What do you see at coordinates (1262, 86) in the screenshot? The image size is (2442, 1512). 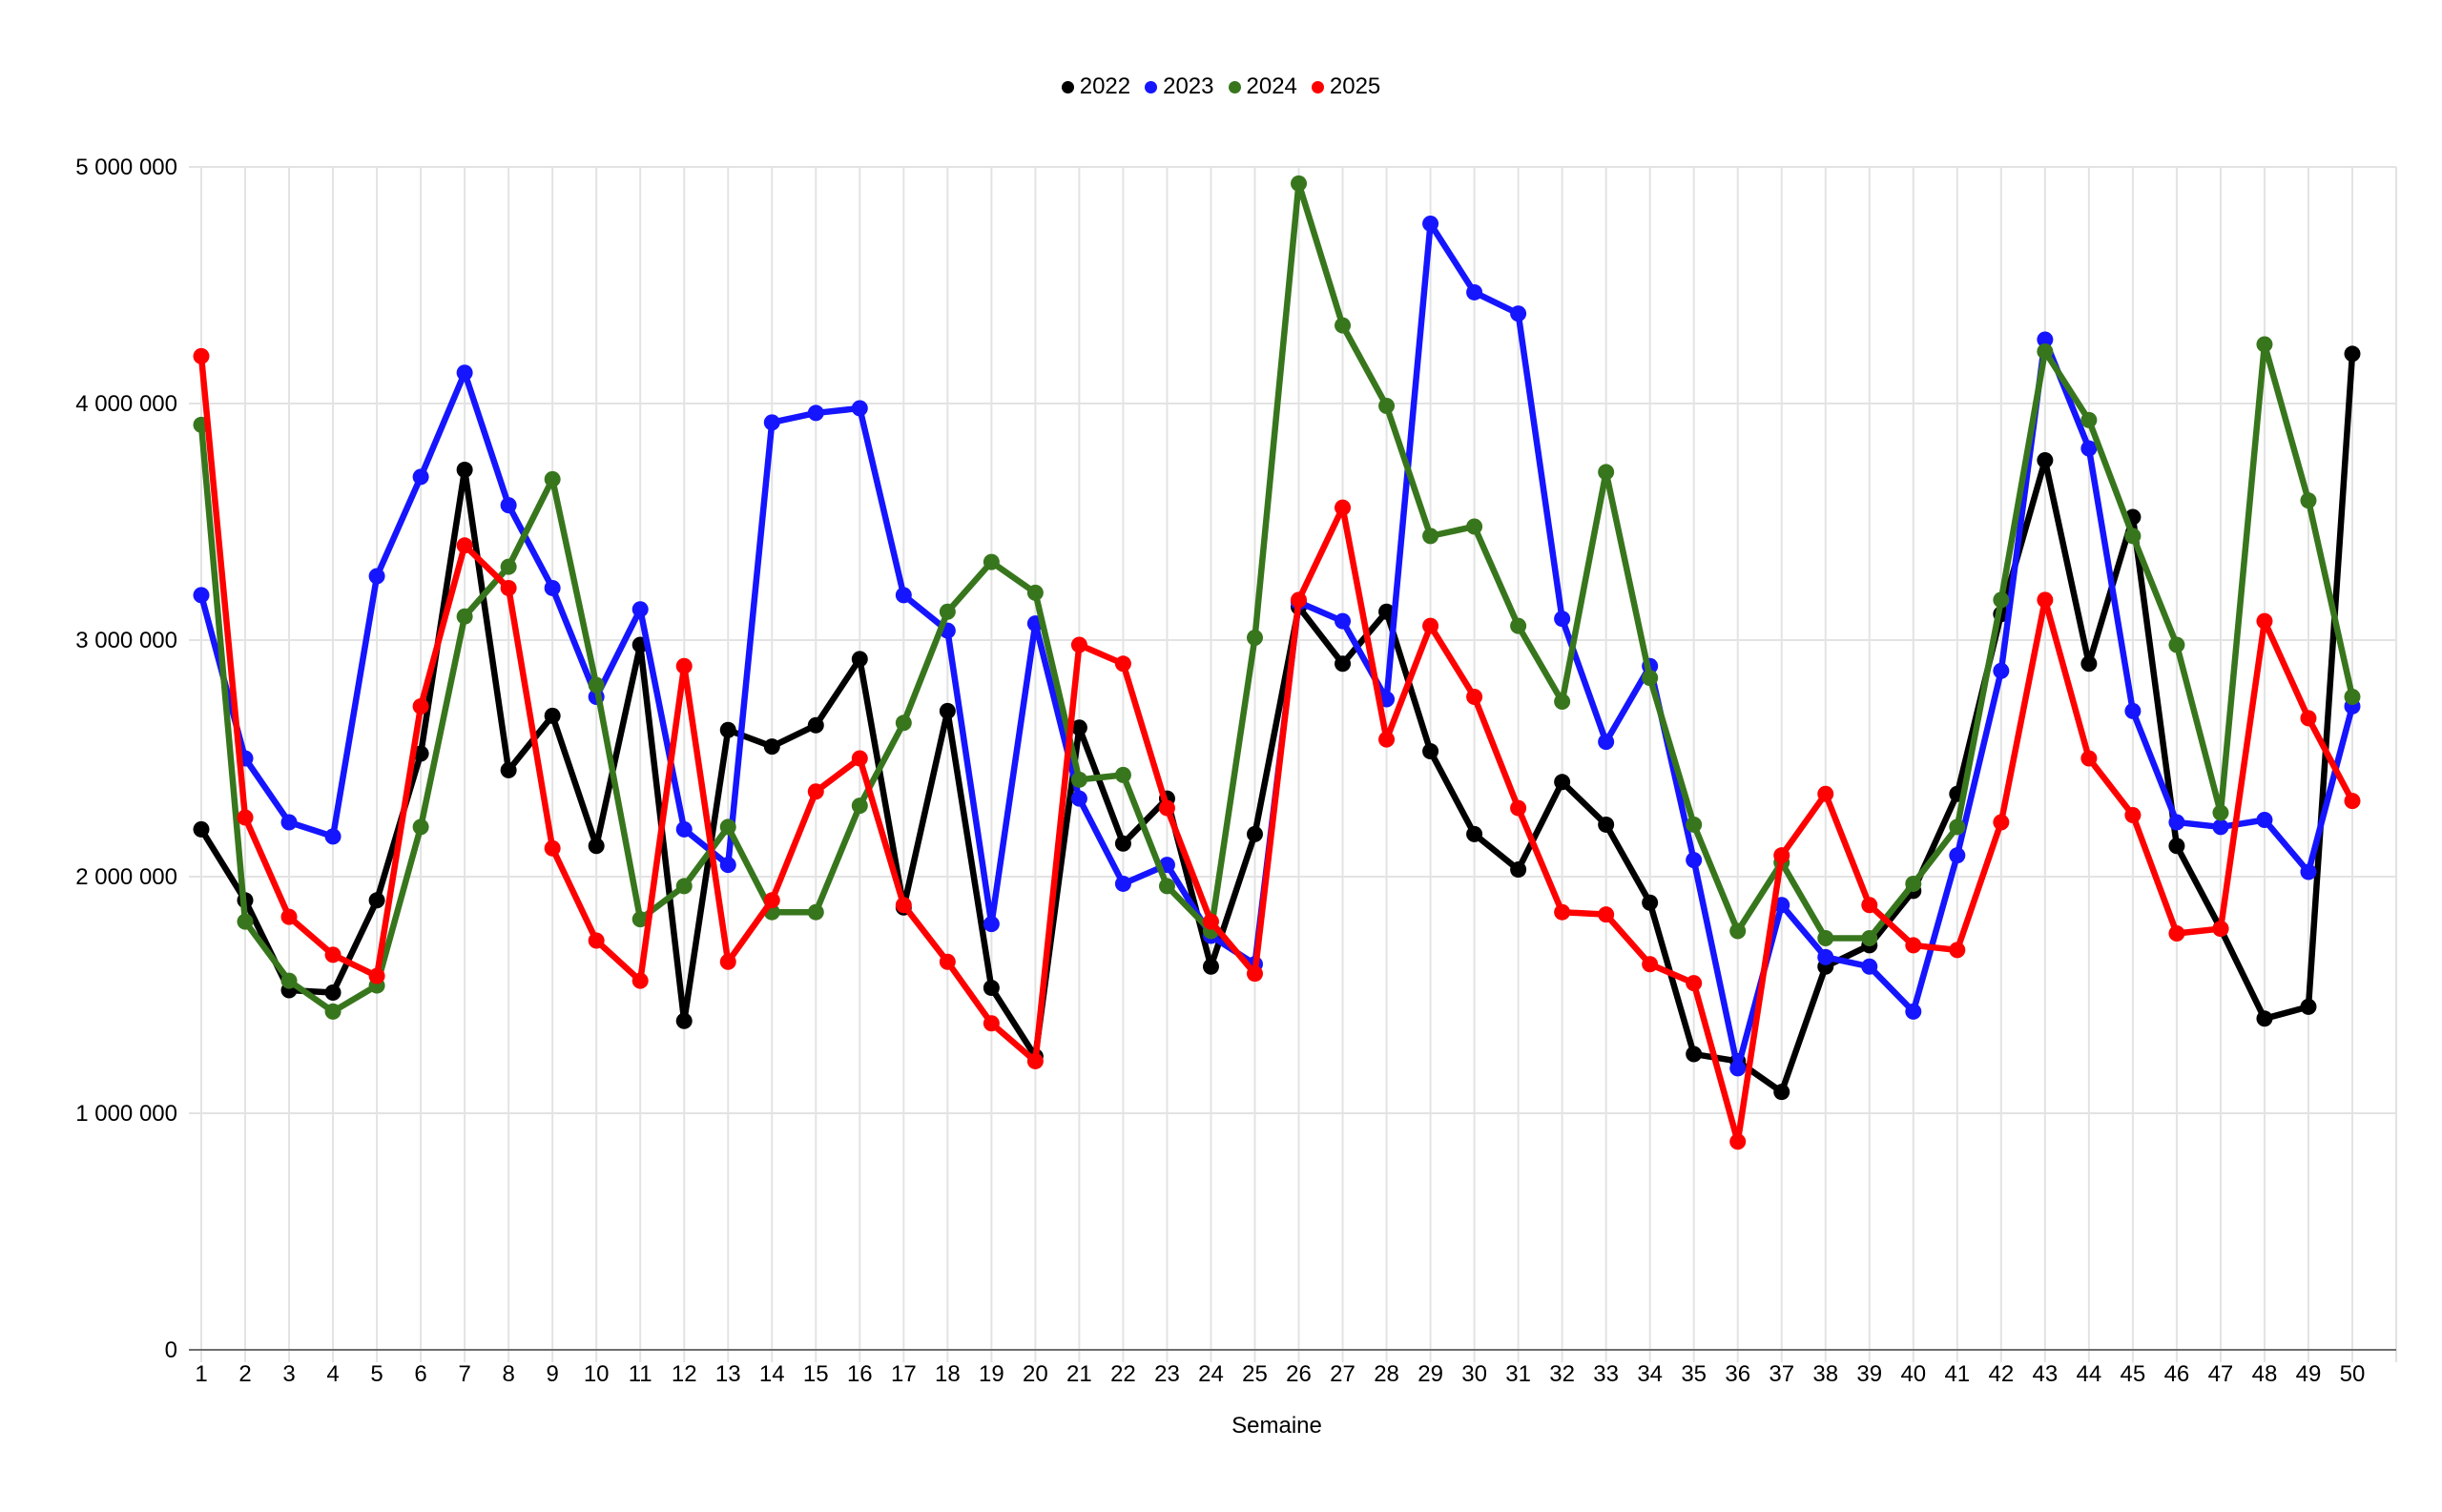 I see `legend-item-2024: 2024` at bounding box center [1262, 86].